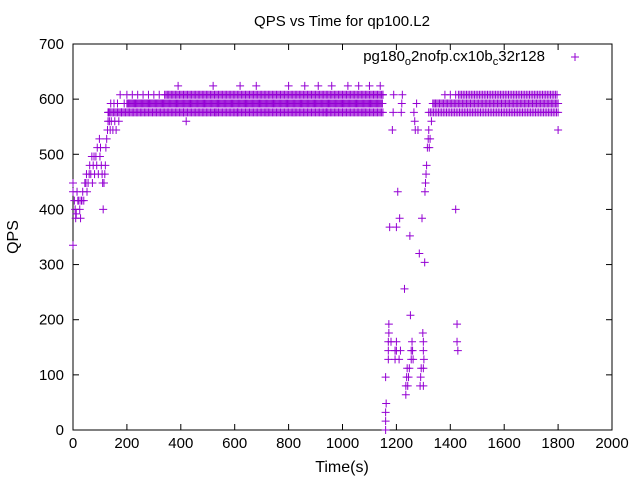 The width and height of the screenshot is (640, 480). What do you see at coordinates (611, 443) in the screenshot?
I see `x-tick-label: 2000` at bounding box center [611, 443].